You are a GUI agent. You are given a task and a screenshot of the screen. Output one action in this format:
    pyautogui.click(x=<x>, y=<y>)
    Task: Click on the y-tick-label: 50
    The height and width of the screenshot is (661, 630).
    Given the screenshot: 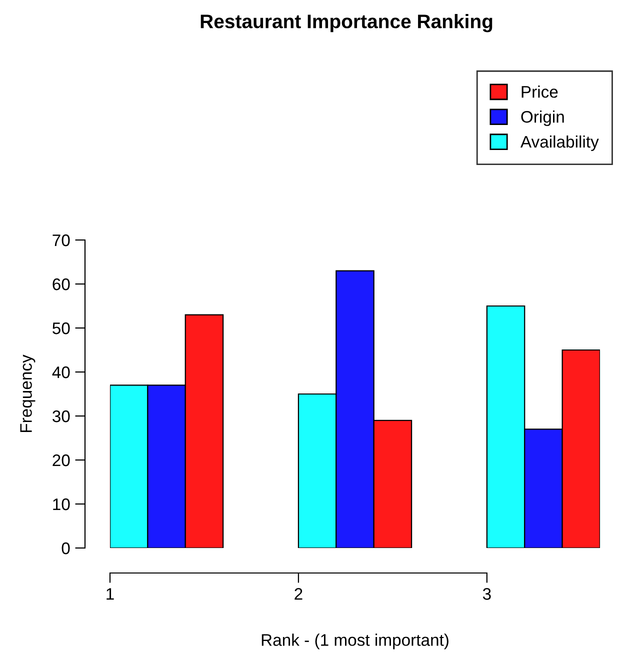 What is the action you would take?
    pyautogui.click(x=61, y=328)
    